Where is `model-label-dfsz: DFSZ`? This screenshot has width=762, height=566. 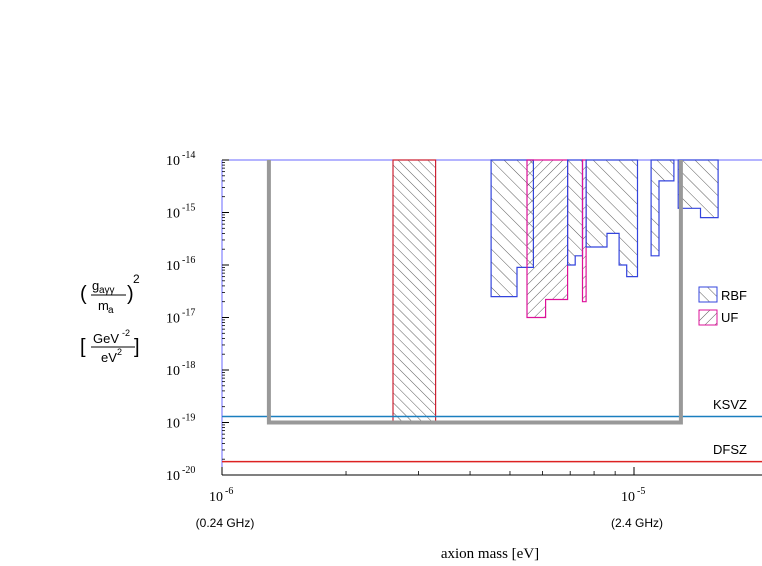 model-label-dfsz: DFSZ is located at coordinates (730, 449).